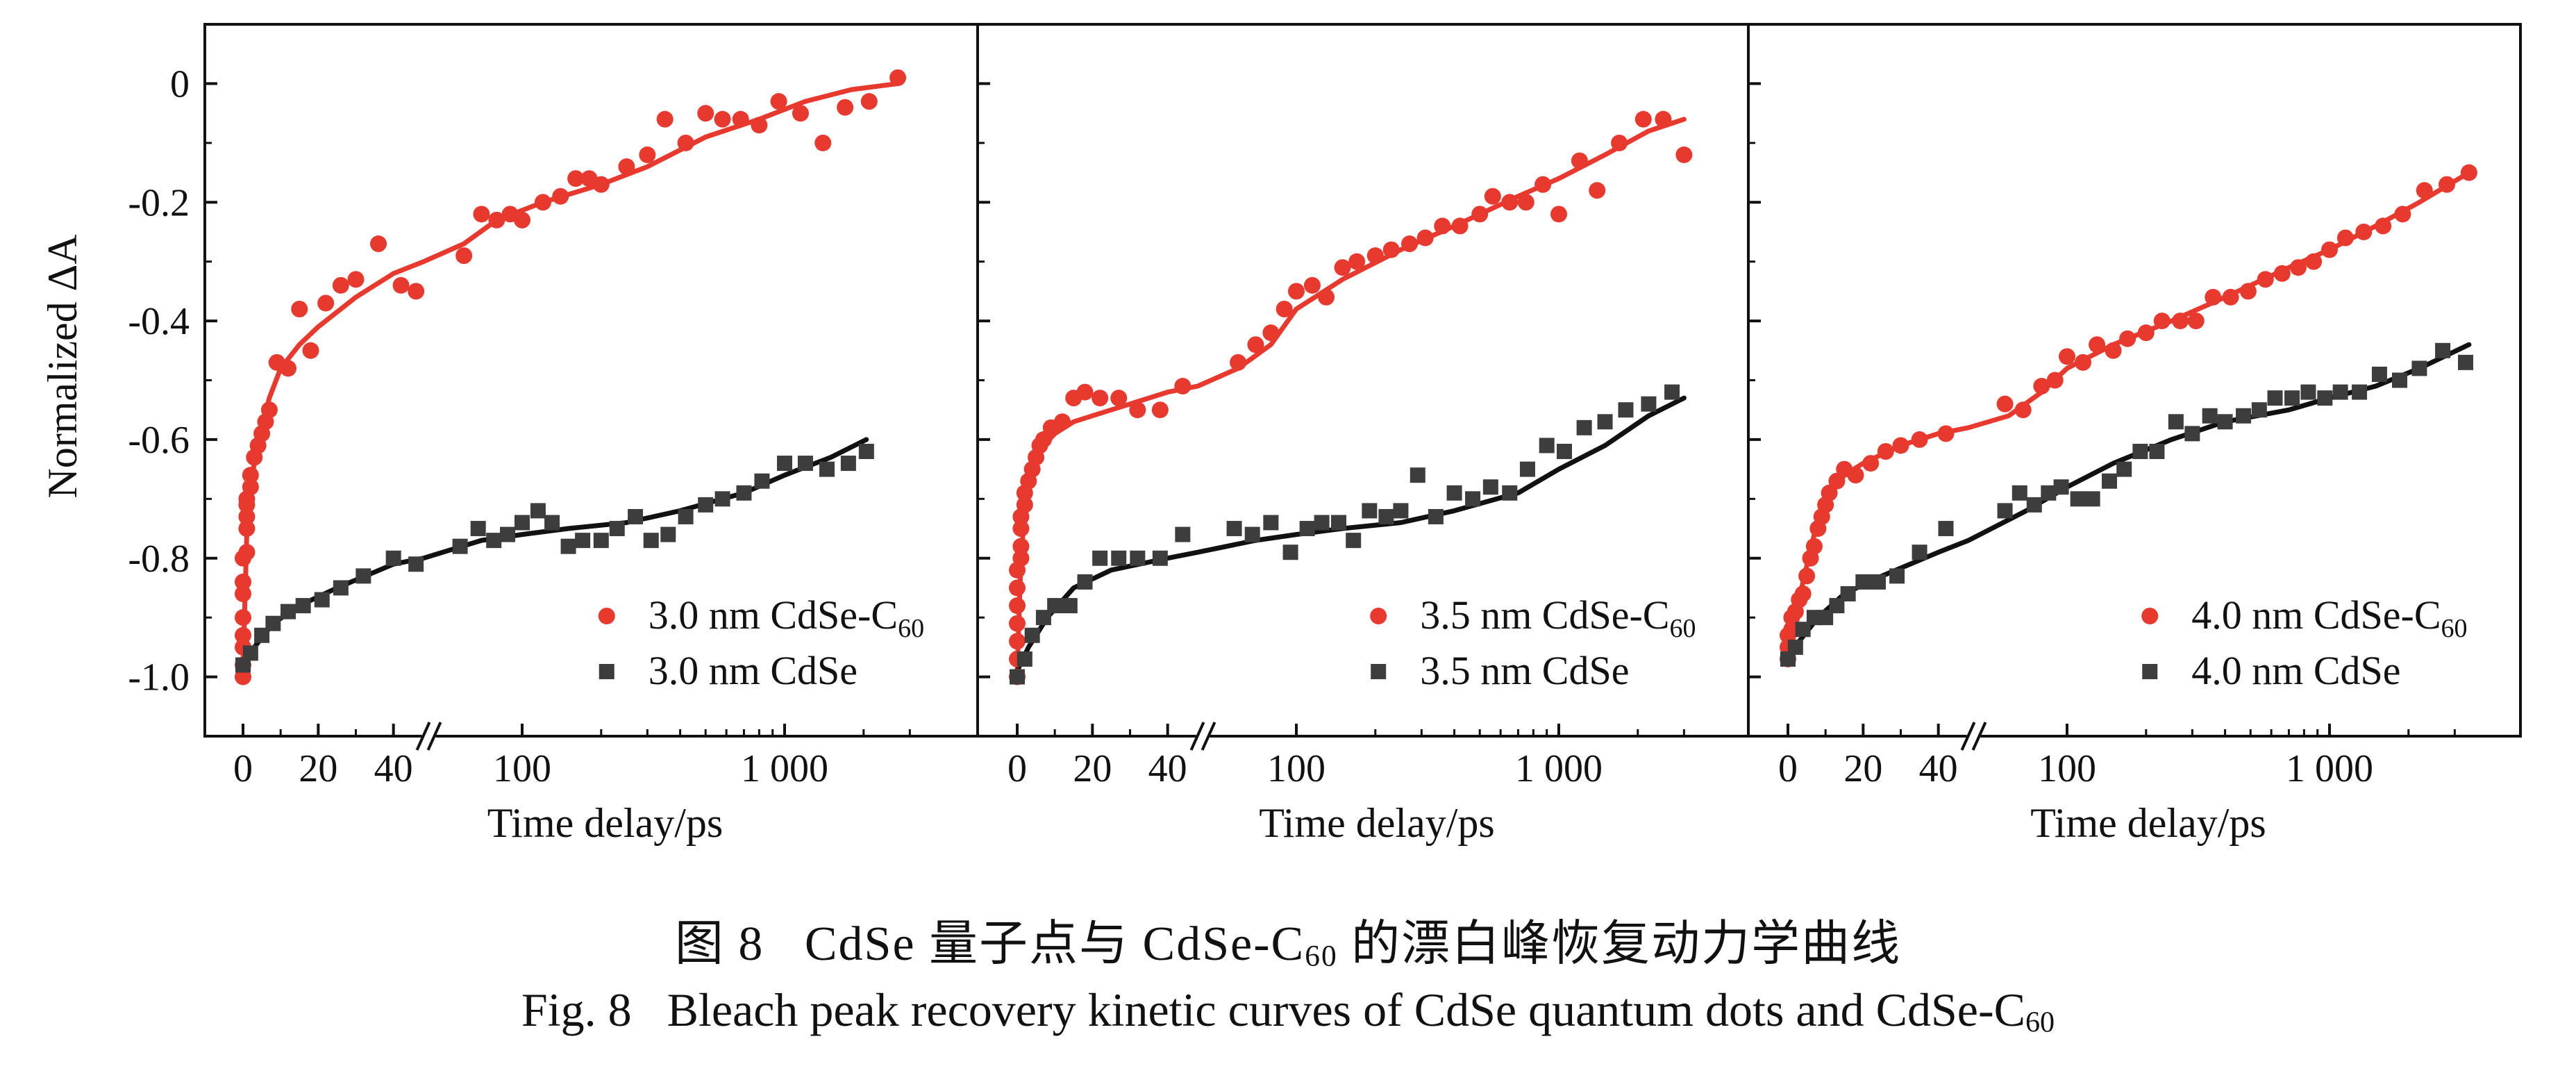  What do you see at coordinates (606, 671) in the screenshot?
I see `legend-marker-square` at bounding box center [606, 671].